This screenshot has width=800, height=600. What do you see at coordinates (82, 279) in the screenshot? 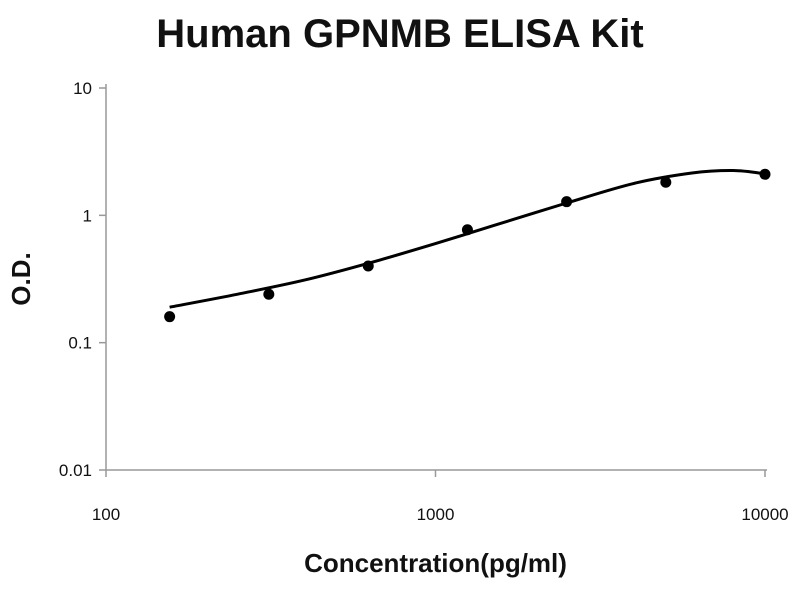
I see `y-axis-ticks: 0.01 0.1 1 10` at bounding box center [82, 279].